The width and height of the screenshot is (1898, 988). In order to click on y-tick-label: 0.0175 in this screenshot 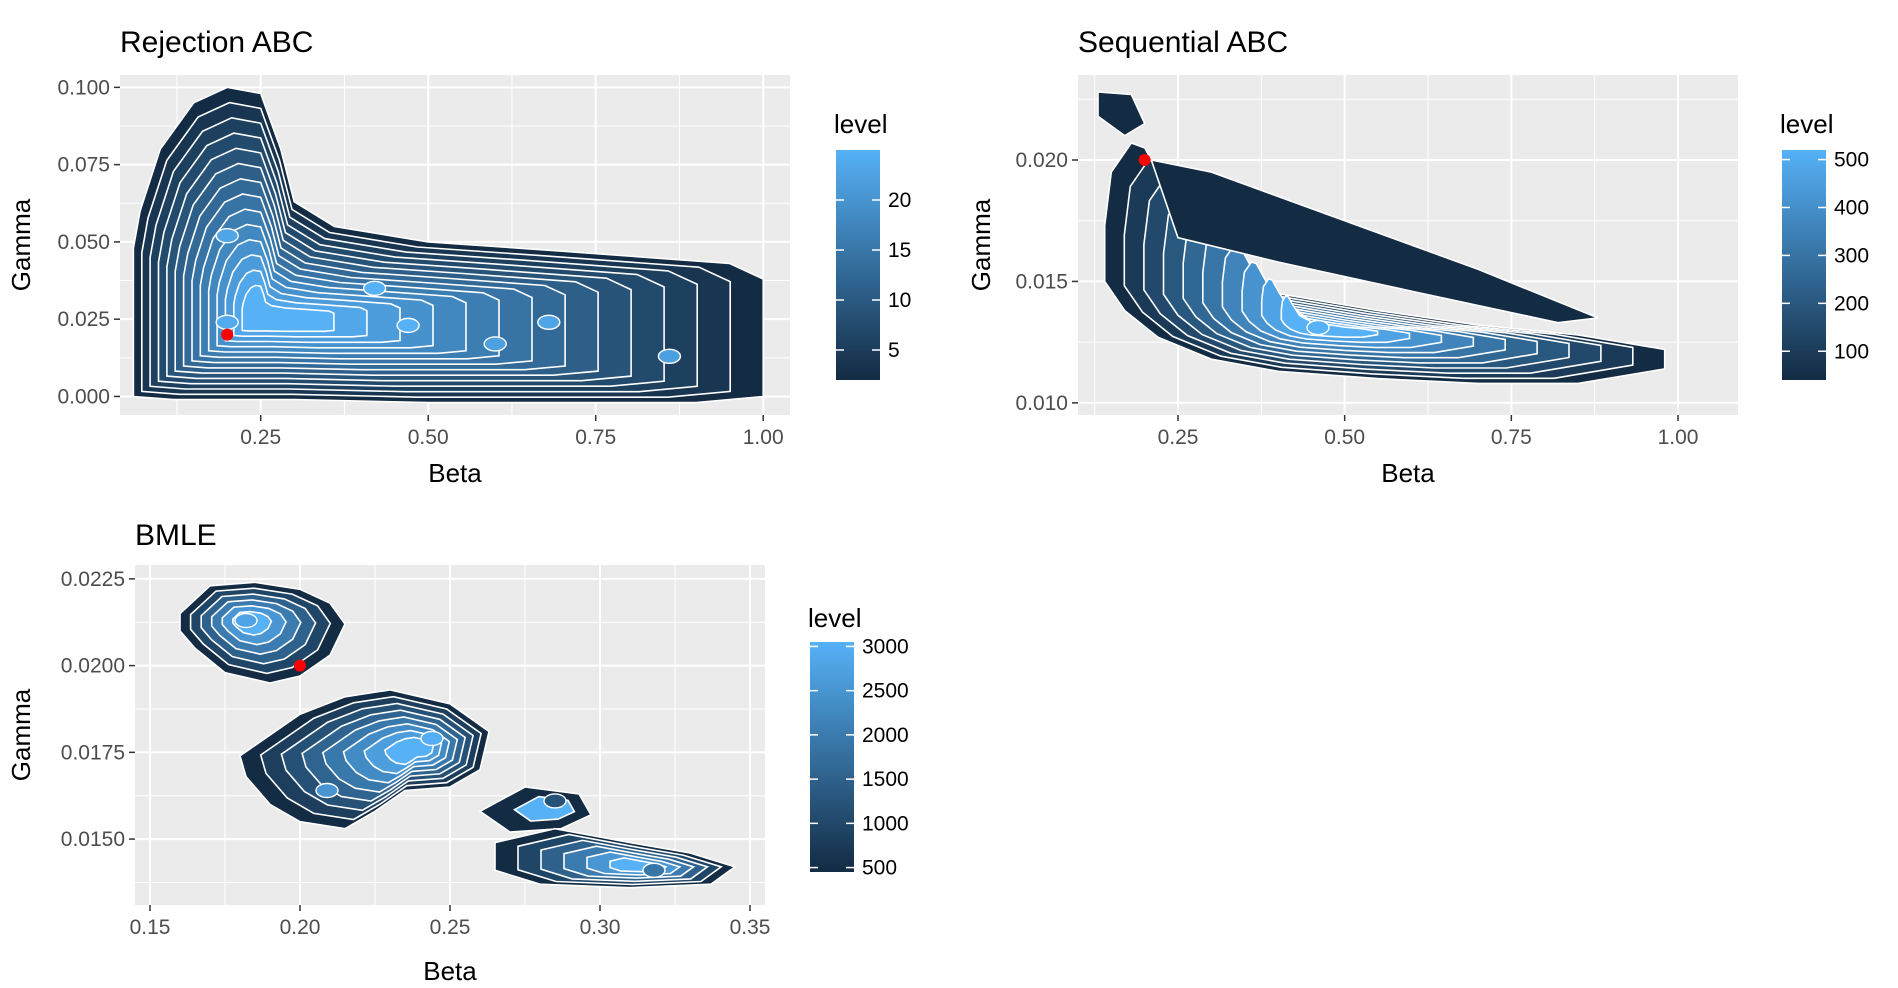, I will do `click(93, 752)`.